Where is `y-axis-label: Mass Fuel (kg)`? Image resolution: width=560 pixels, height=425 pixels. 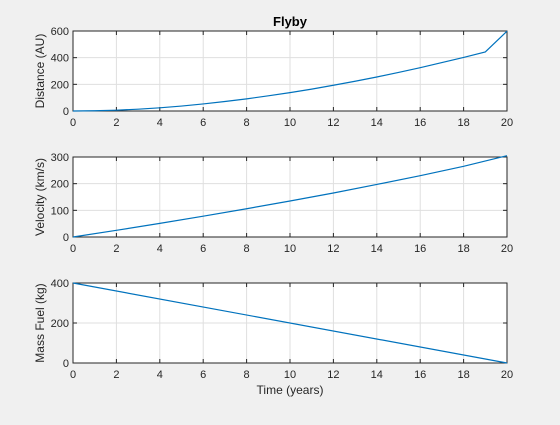
y-axis-label: Mass Fuel (kg) is located at coordinates (40, 322).